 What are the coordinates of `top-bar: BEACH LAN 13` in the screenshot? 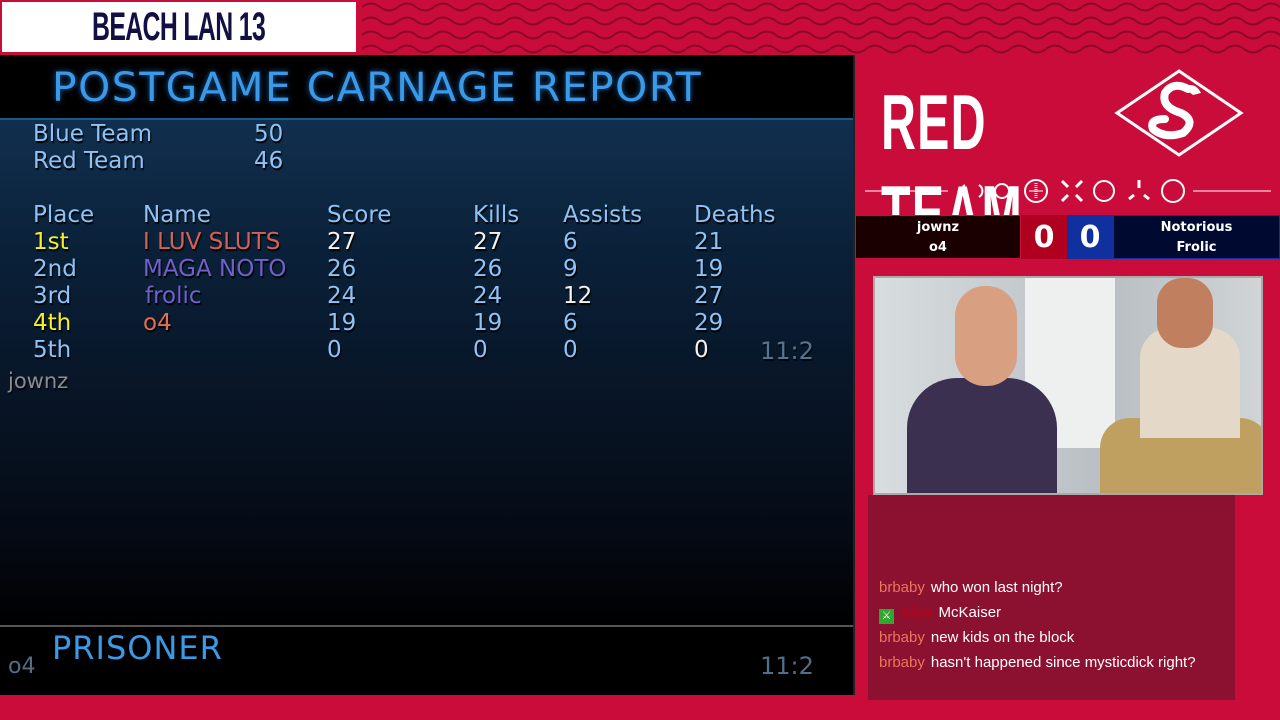 It's located at (640, 27).